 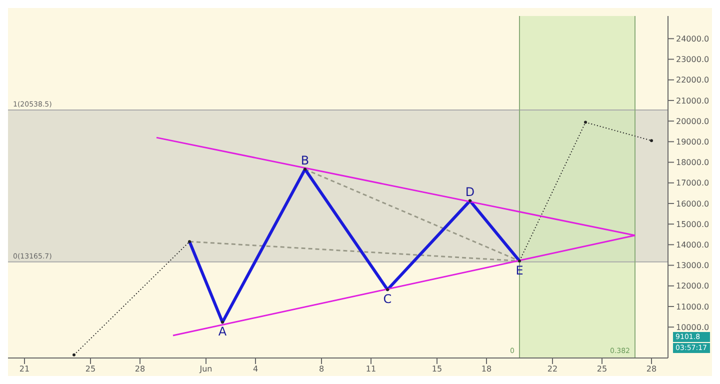 What do you see at coordinates (693, 121) in the screenshot?
I see `y-tick-label: 20000.0` at bounding box center [693, 121].